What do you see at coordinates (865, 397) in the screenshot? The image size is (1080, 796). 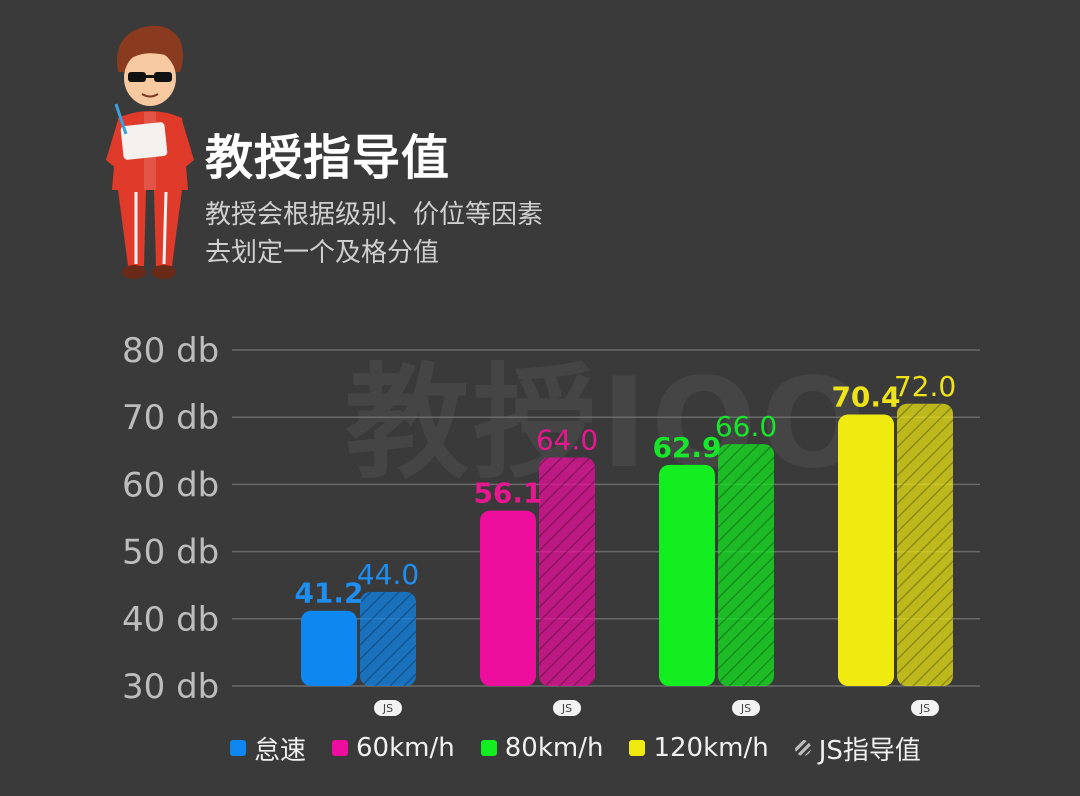 I see `data-label: 70.4` at bounding box center [865, 397].